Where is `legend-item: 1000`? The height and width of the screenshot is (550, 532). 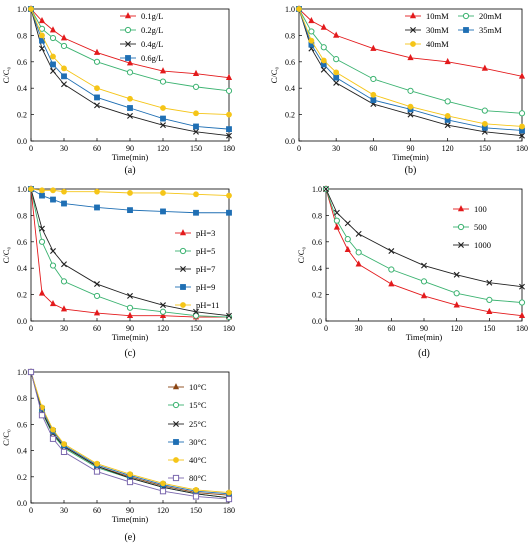
legend-item: 1000 is located at coordinates (472, 245).